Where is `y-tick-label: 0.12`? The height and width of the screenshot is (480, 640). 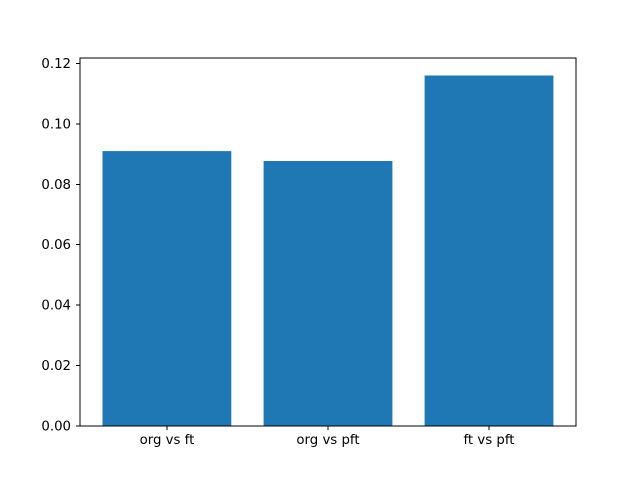 y-tick-label: 0.12 is located at coordinates (56, 64).